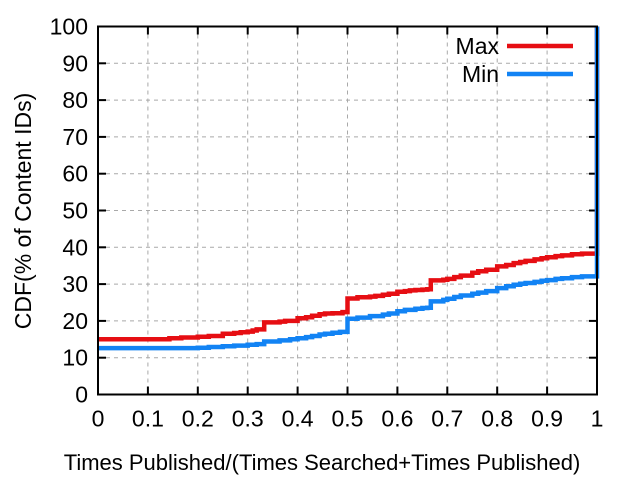 This screenshot has width=640, height=480. What do you see at coordinates (514, 60) in the screenshot?
I see `legend: Max Min` at bounding box center [514, 60].